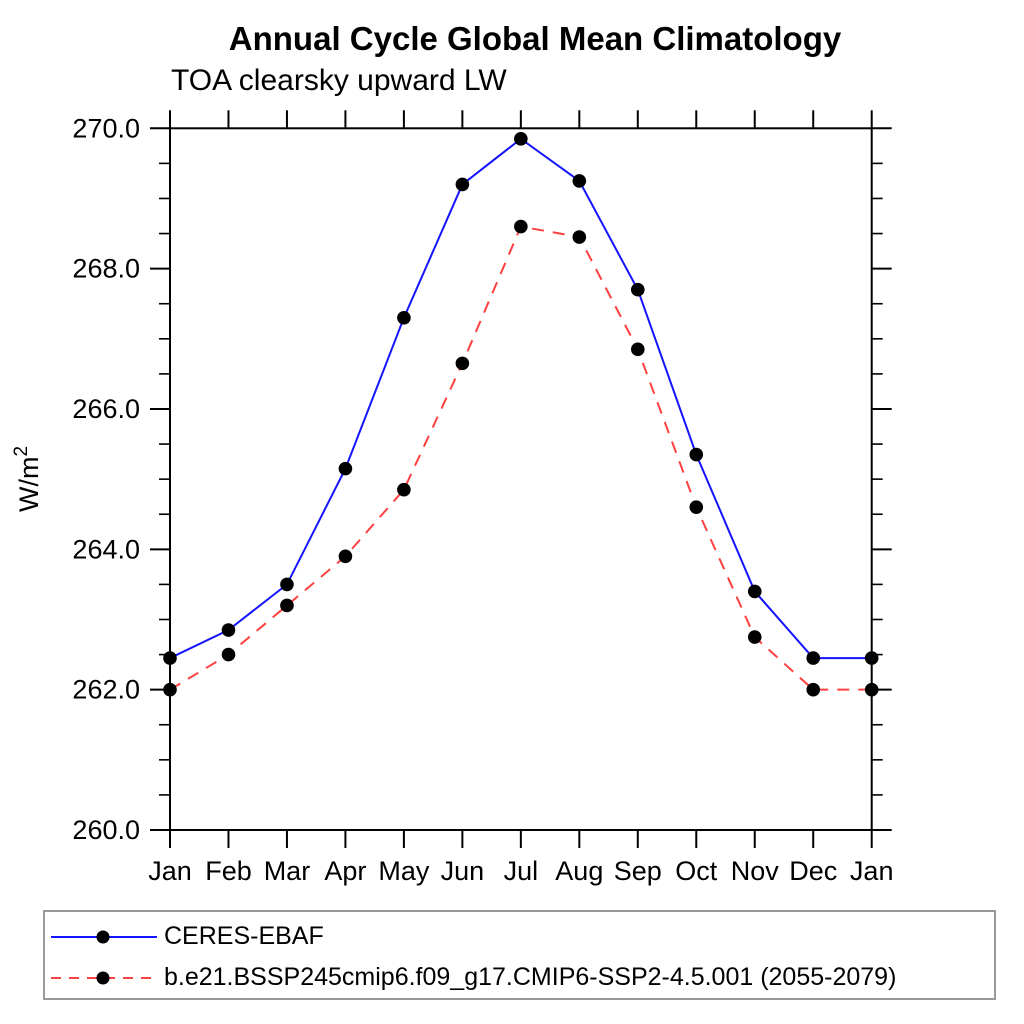 The width and height of the screenshot is (1024, 1024). I want to click on y-tick-label: 270.0, so click(106, 128).